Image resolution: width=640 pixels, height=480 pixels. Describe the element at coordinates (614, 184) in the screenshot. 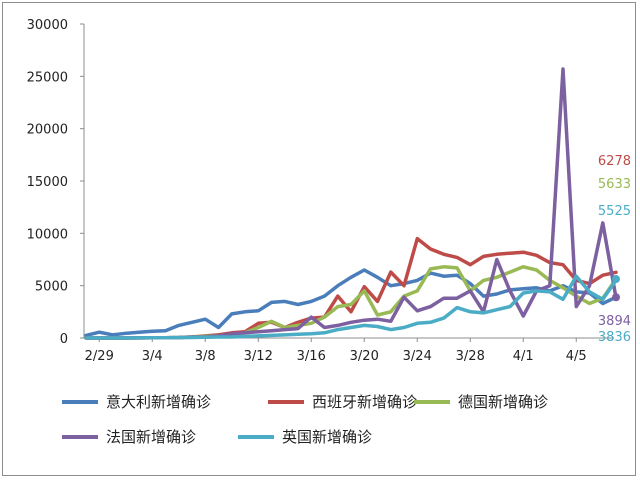

I see `data-label-5633: 5633` at that location.